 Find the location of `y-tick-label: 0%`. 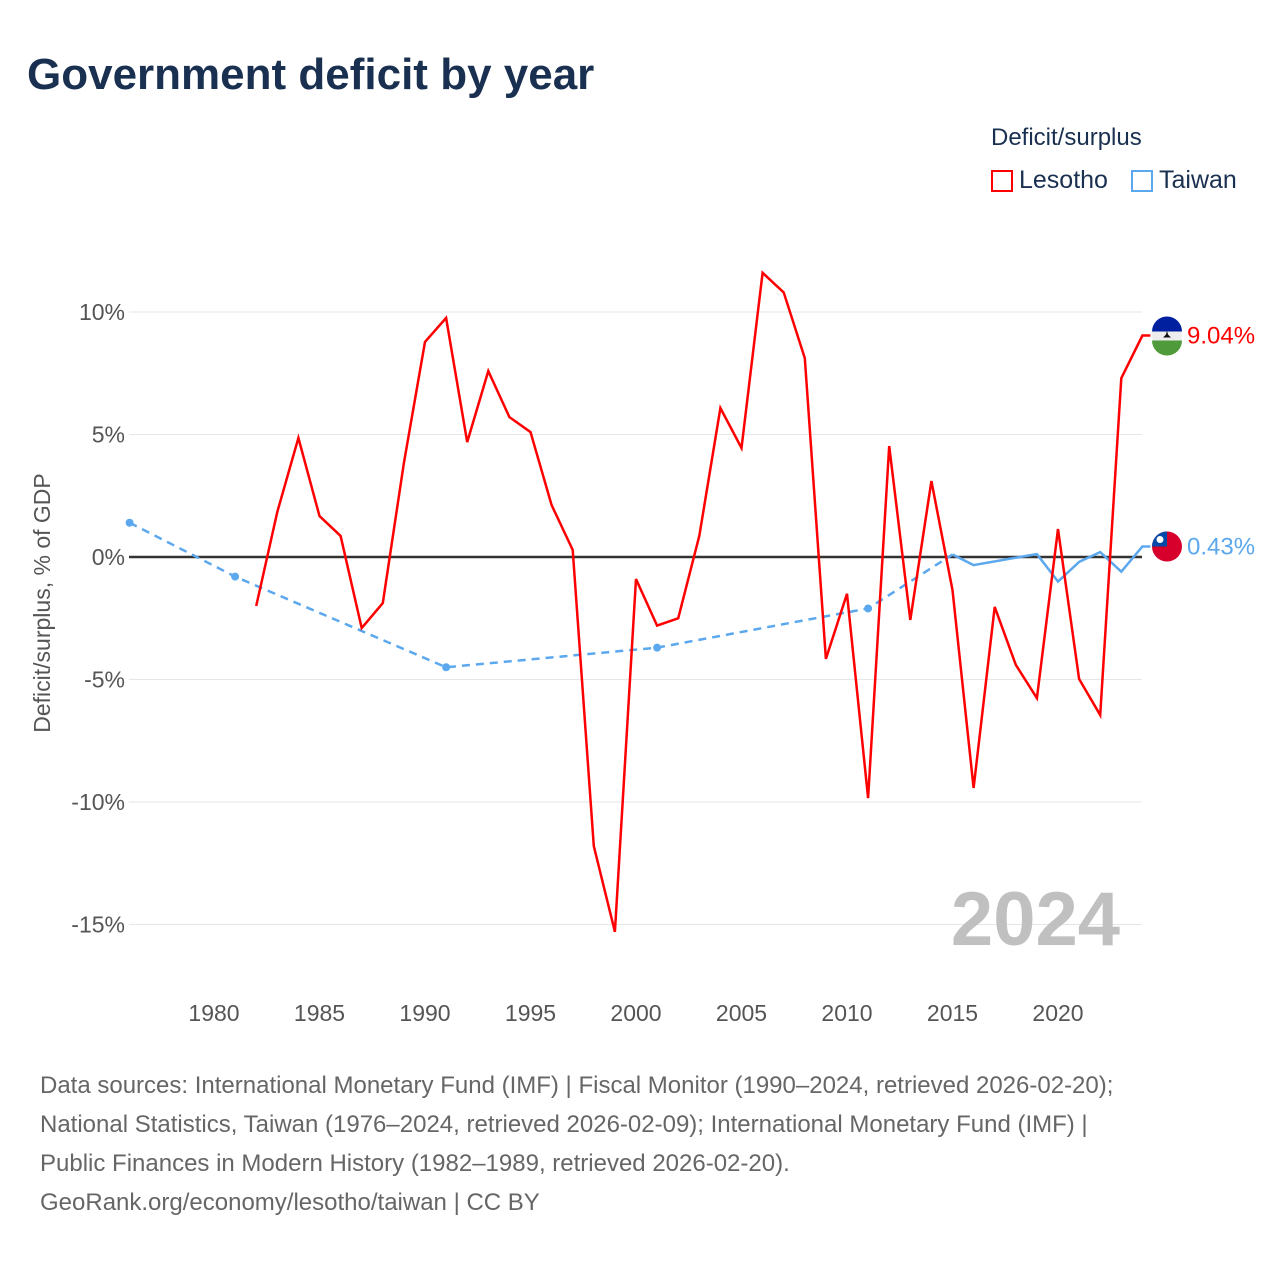

y-tick-label: 0% is located at coordinates (108, 557).